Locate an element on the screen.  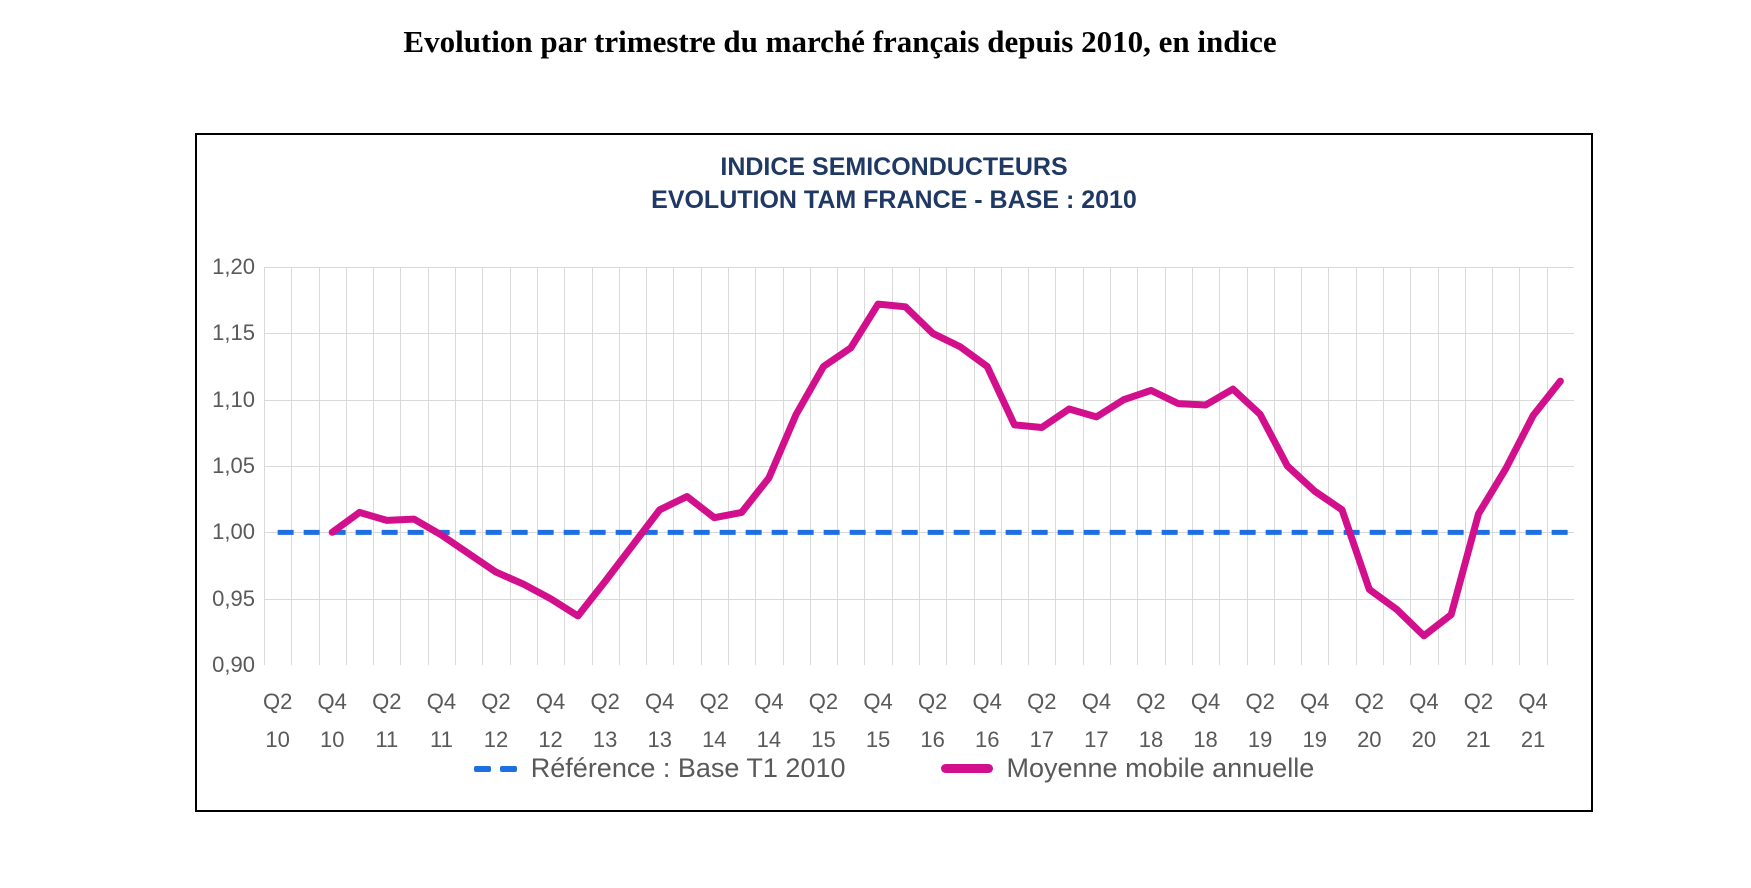
x-tick-label: Q2 13 is located at coordinates (605, 720).